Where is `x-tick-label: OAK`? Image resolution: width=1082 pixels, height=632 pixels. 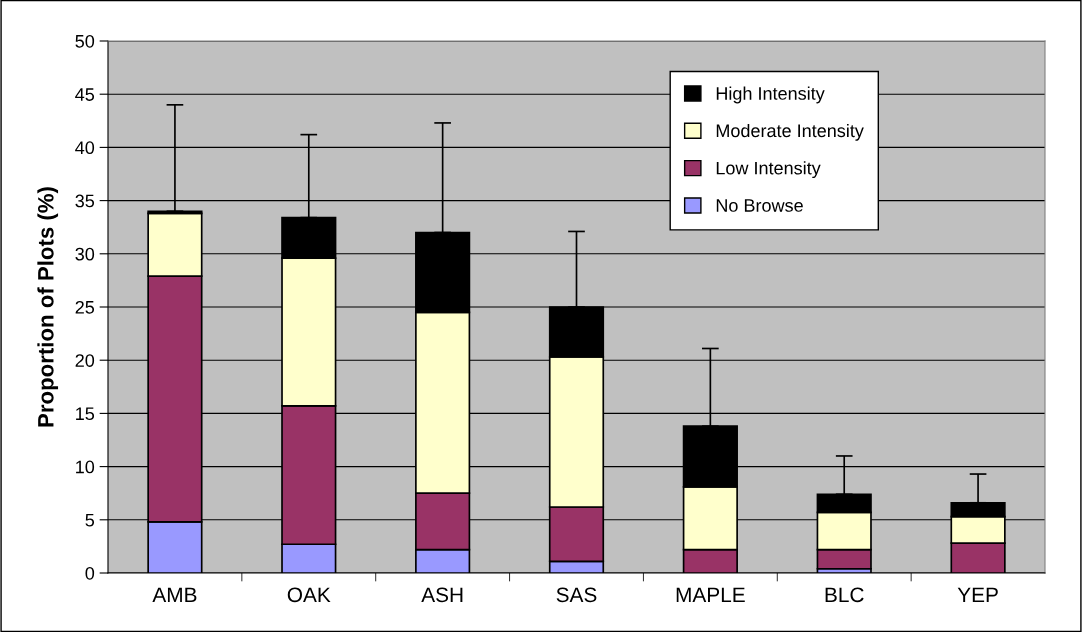
x-tick-label: OAK is located at coordinates (309, 595).